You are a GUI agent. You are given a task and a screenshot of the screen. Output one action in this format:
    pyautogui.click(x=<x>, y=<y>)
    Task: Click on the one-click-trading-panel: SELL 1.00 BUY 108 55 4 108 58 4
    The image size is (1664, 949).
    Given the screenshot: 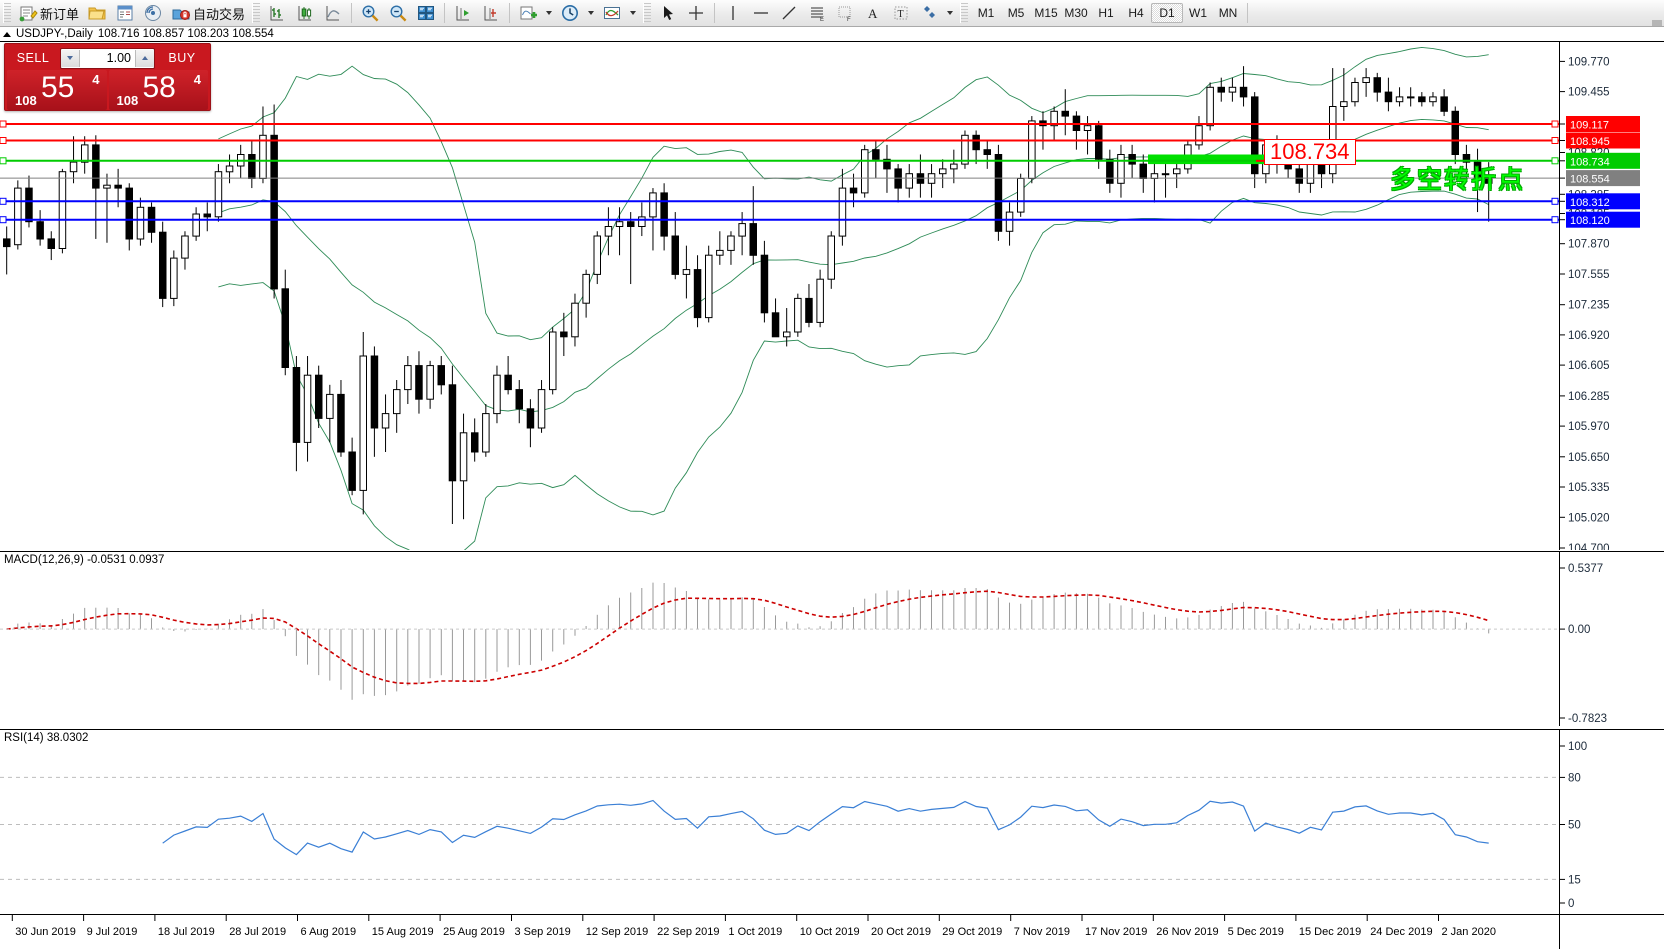 What is the action you would take?
    pyautogui.click(x=107, y=77)
    